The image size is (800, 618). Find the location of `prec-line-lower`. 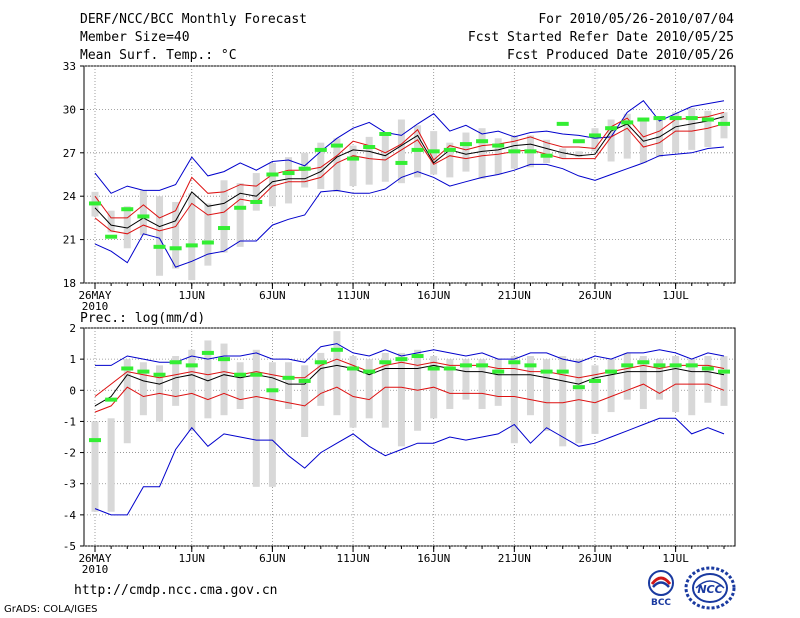

prec-line-lower is located at coordinates (409, 398).